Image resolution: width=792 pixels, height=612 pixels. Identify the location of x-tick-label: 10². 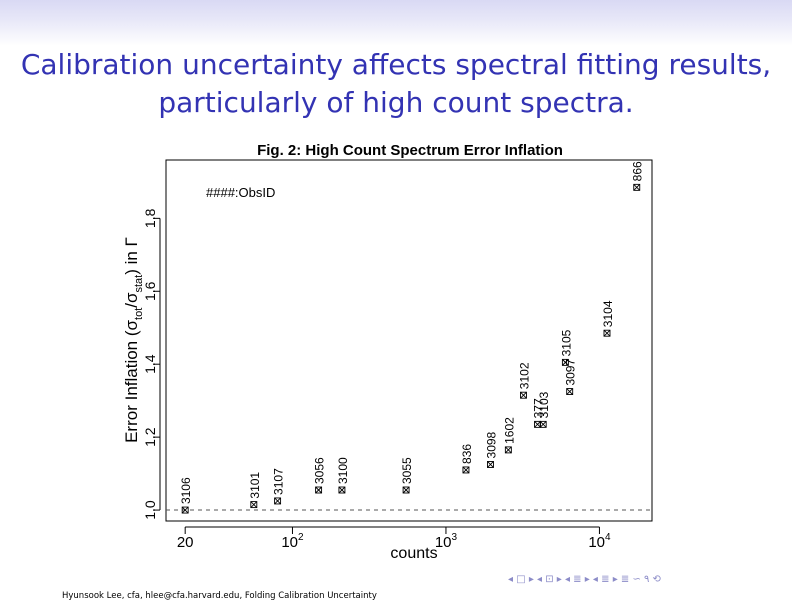
(292, 541).